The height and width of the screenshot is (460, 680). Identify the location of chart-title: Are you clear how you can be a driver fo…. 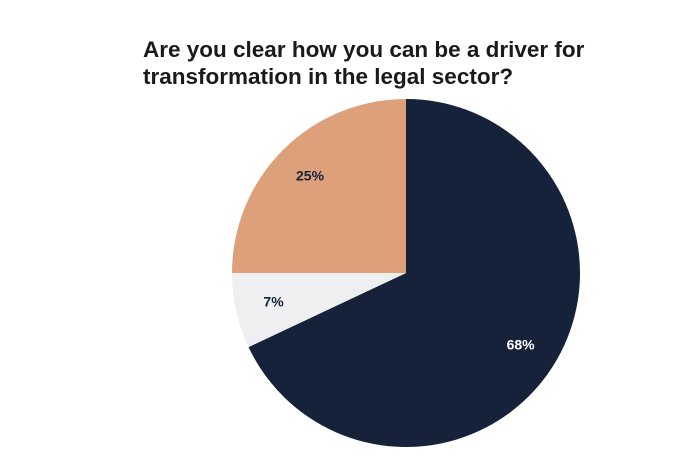
(364, 63).